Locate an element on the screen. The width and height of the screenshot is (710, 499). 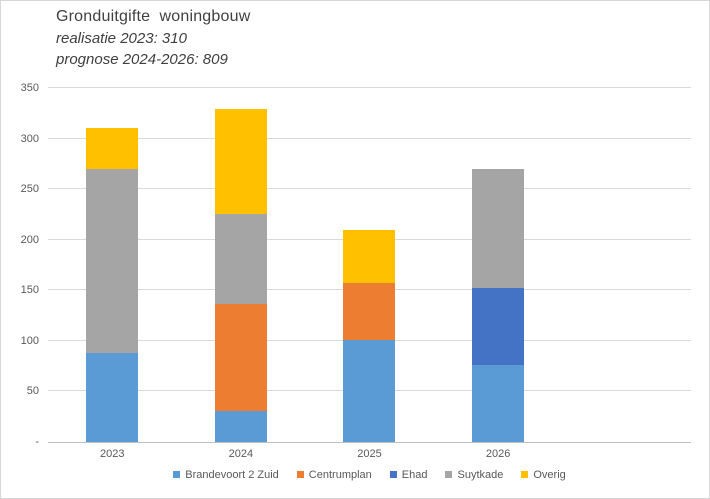
legend-label: Ehad is located at coordinates (414, 475).